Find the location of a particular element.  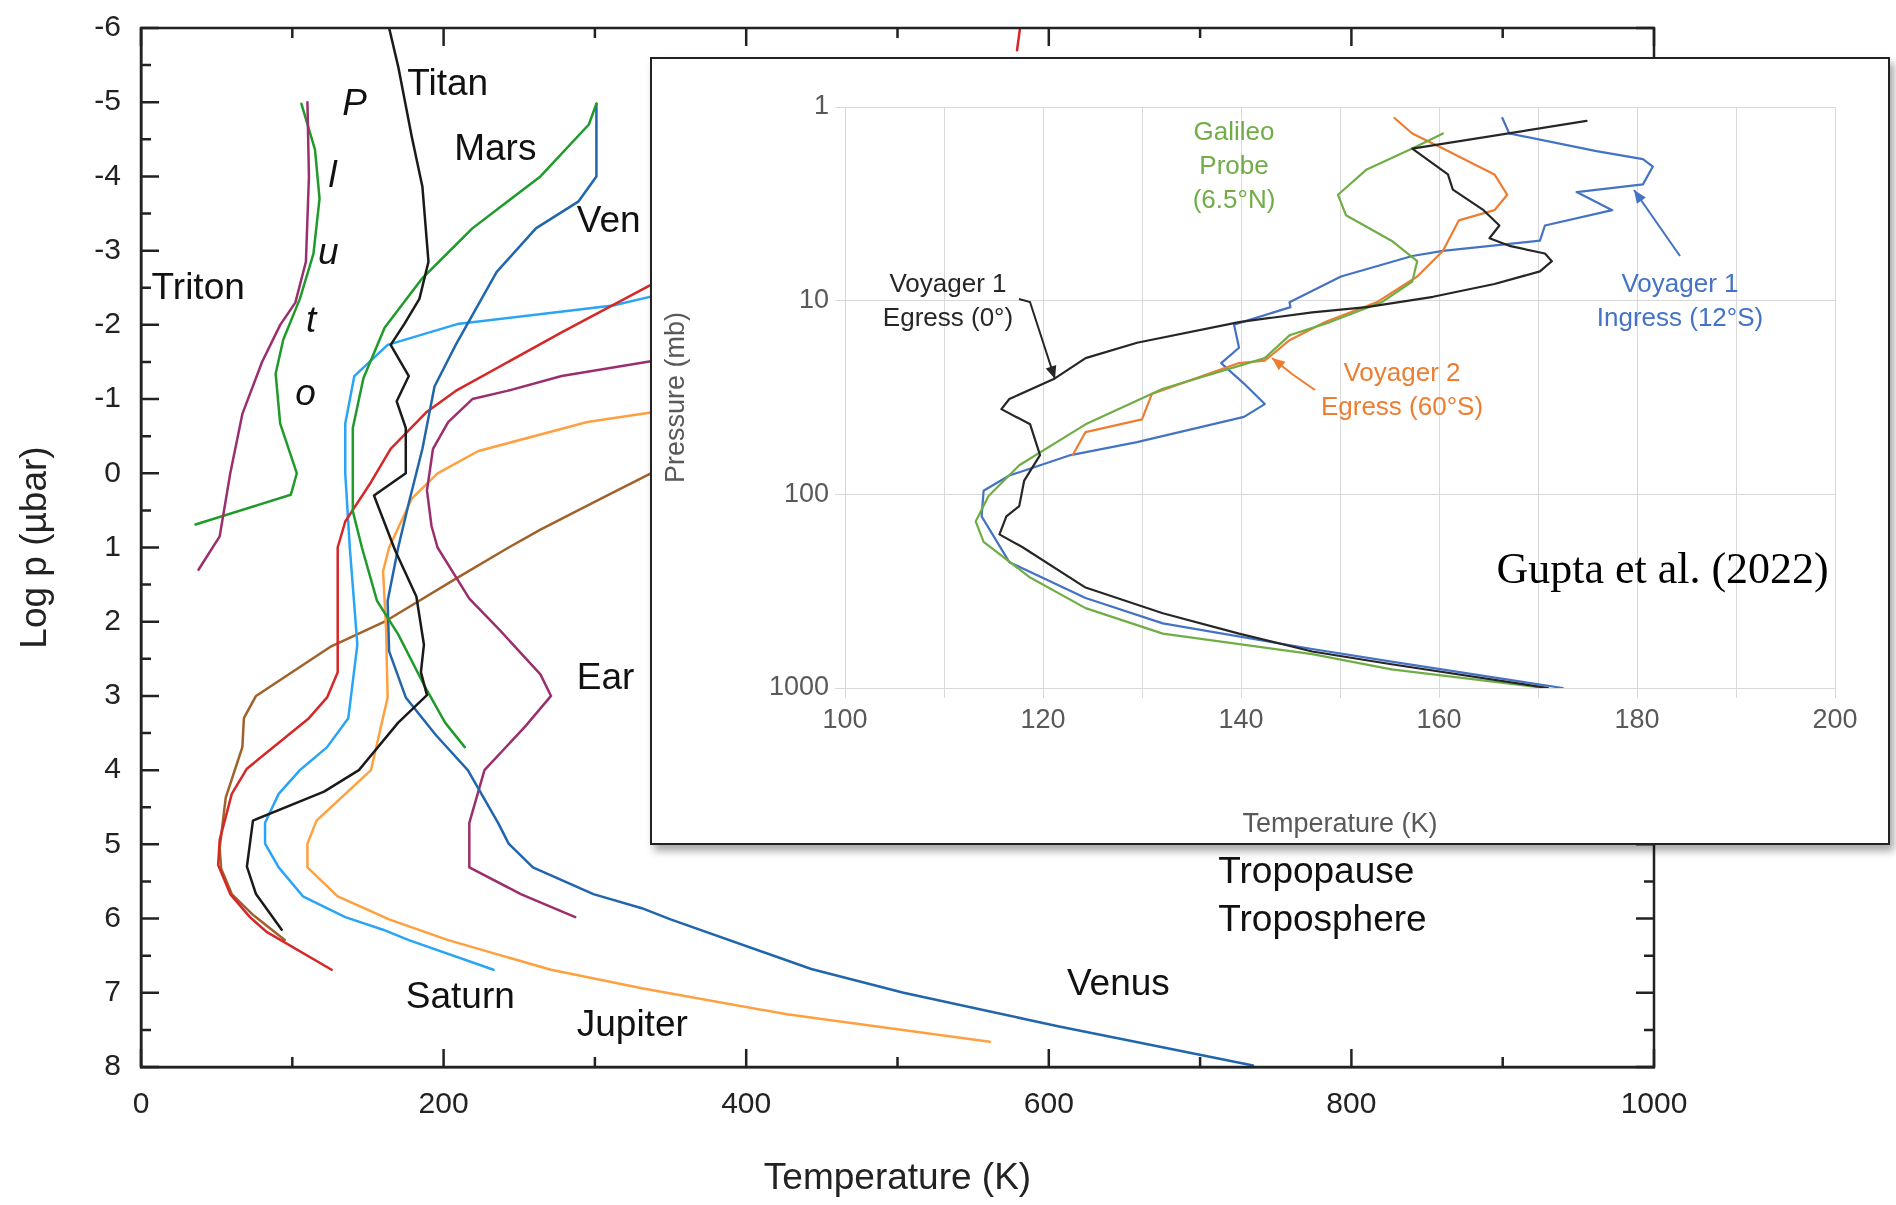

y-tick-label: 8 is located at coordinates (112, 1065).